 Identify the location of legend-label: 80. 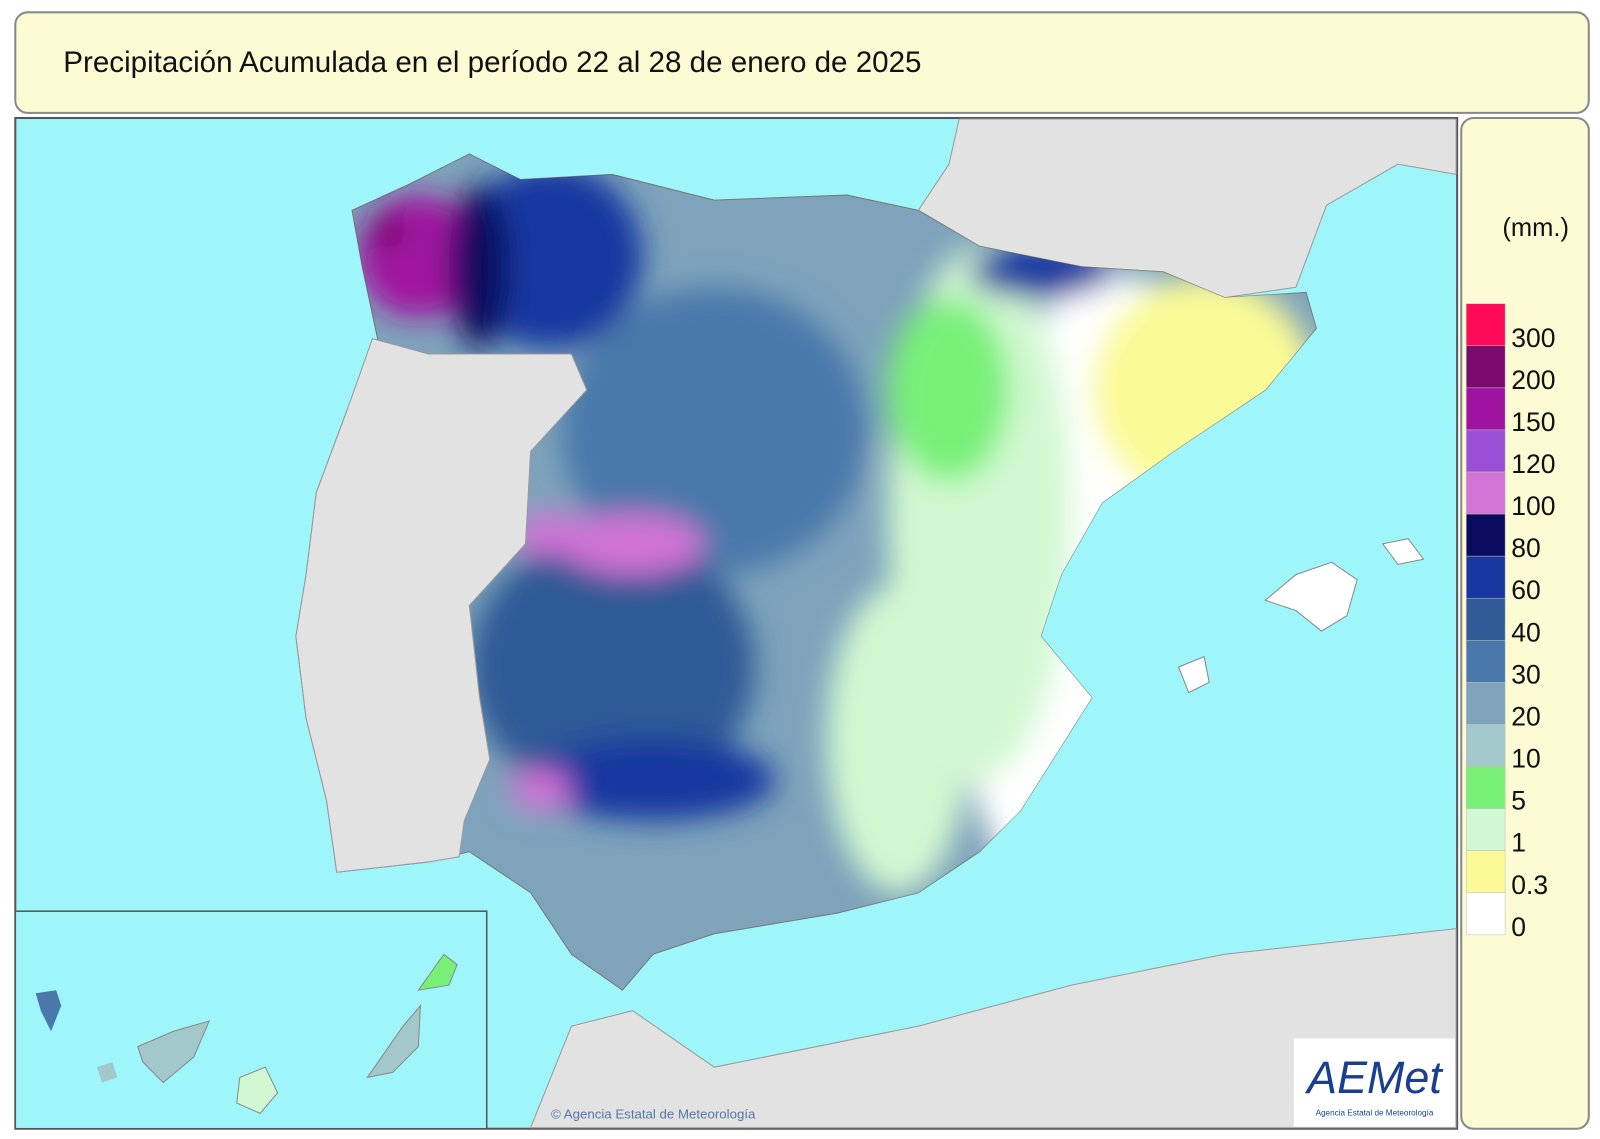
(1526, 548).